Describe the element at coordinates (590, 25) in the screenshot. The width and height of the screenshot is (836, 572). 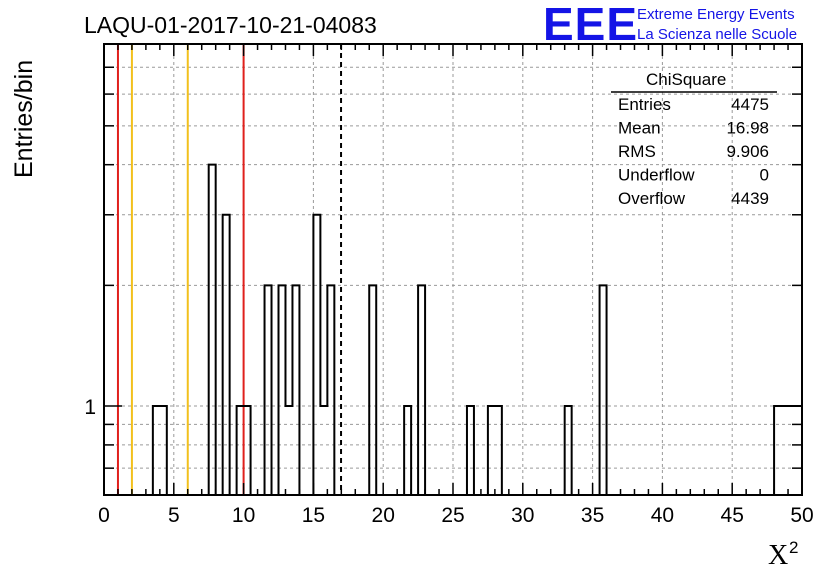
I see `eee-logo: EEE` at that location.